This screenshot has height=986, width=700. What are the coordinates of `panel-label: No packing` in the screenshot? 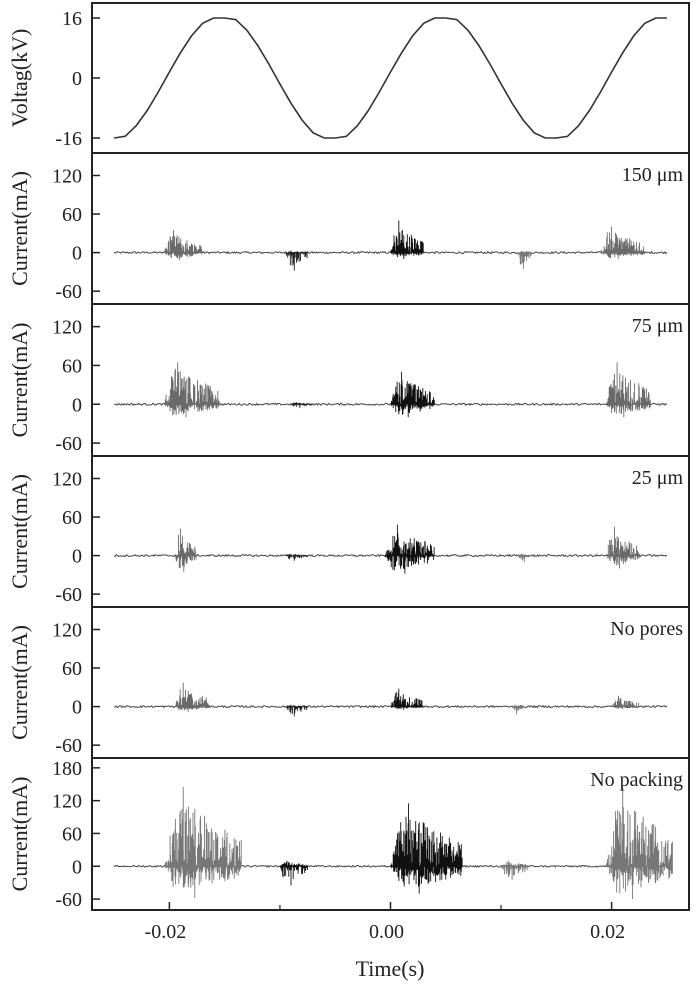 It's located at (636, 780).